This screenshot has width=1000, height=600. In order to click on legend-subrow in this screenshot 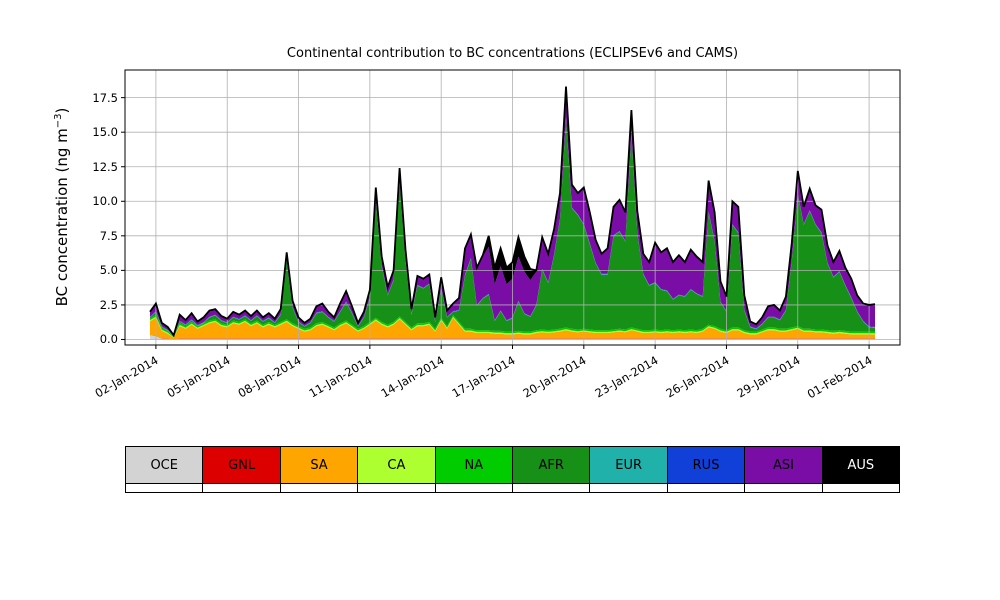, I will do `click(513, 488)`.